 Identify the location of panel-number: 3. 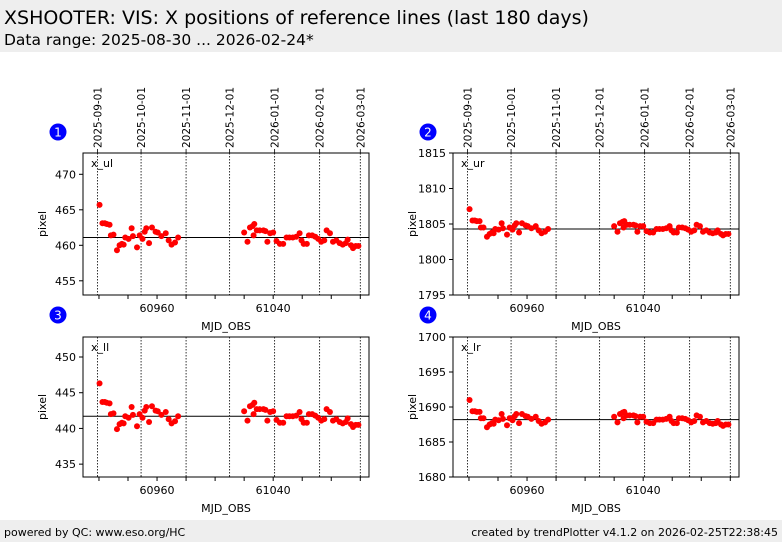
(58, 316).